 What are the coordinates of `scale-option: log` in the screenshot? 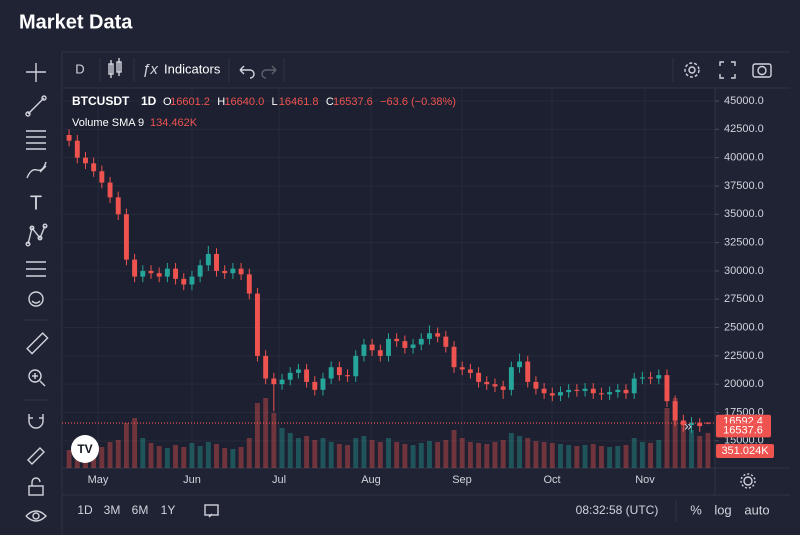 It's located at (722, 509).